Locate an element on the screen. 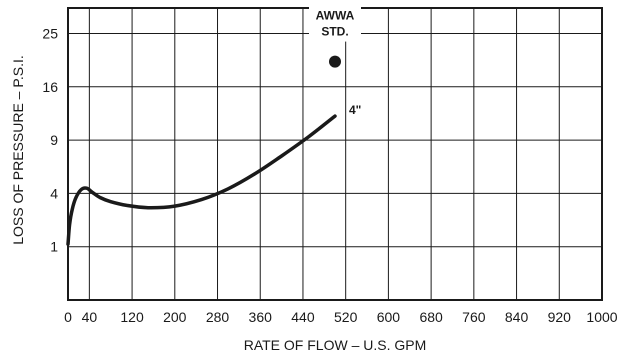  x-tick-label: 40 is located at coordinates (90, 317).